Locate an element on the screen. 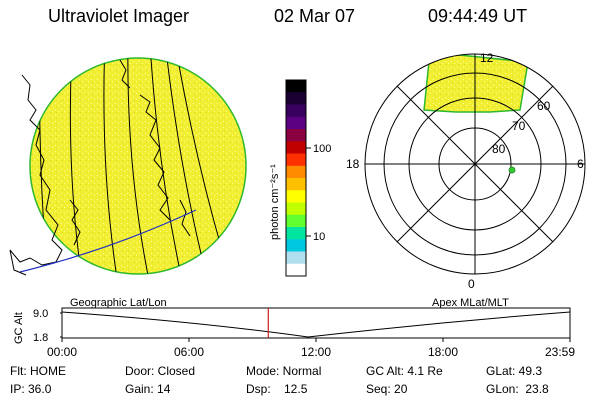  time-tick-label: 18:00 is located at coordinates (443, 352).